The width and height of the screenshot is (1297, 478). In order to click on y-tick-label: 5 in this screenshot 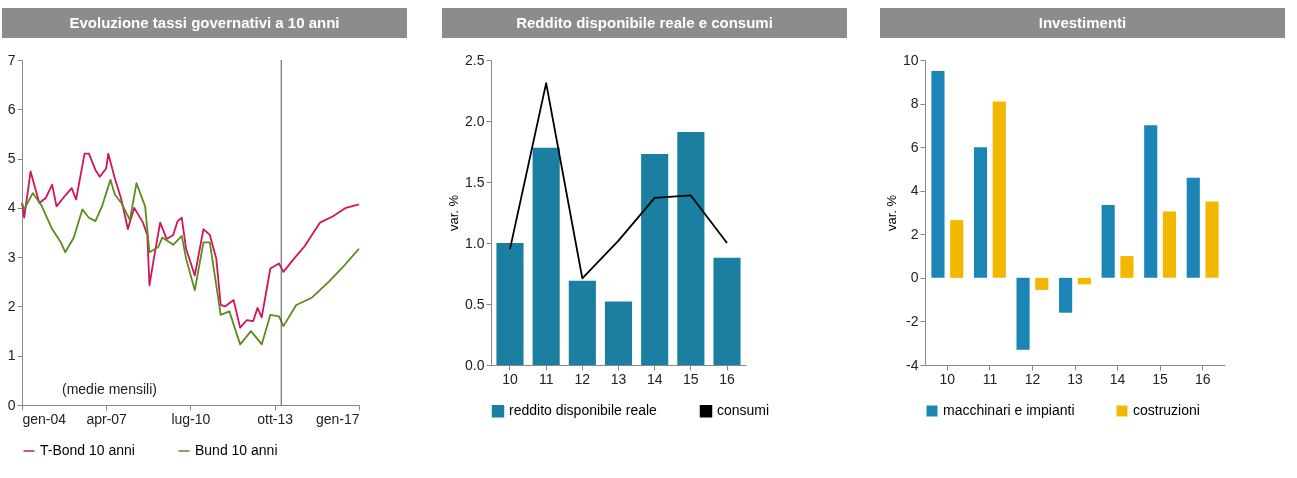, I will do `click(11, 158)`.